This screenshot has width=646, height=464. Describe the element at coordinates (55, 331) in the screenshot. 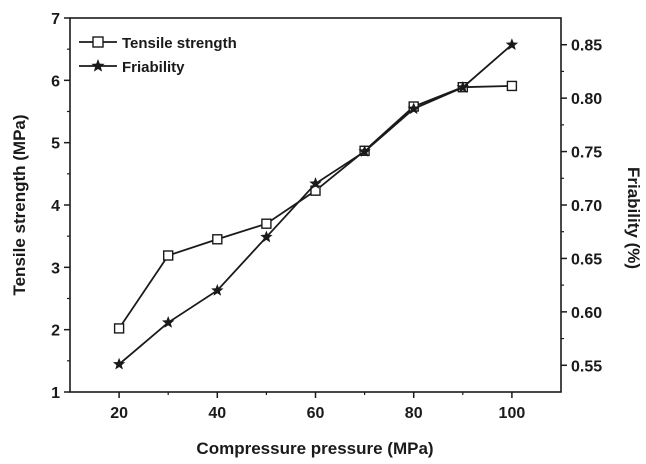

I see `y-left-tick-label: 2` at that location.